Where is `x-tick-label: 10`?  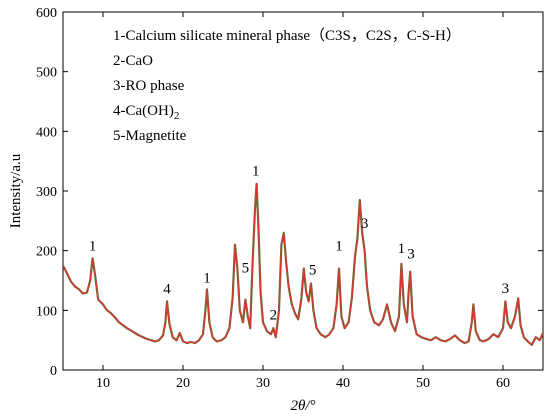
x-tick-label: 10 is located at coordinates (103, 383).